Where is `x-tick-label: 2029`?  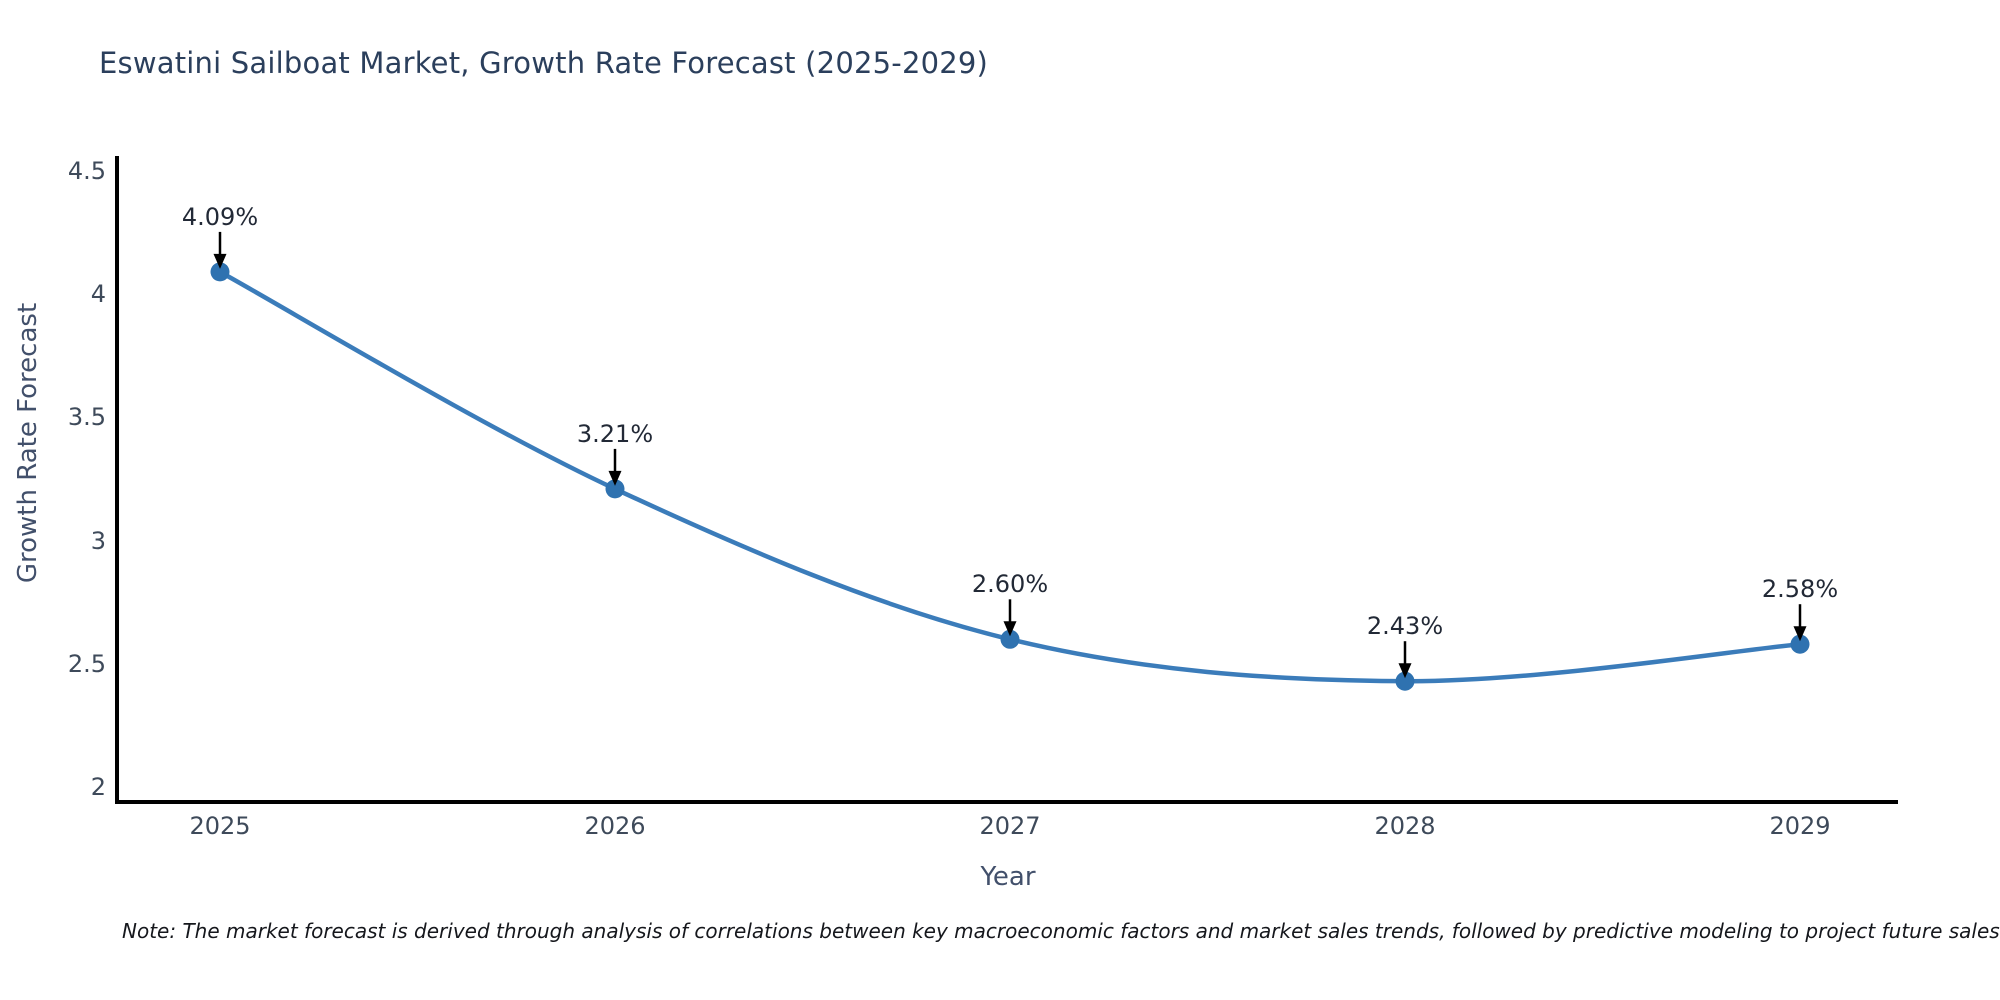 x-tick-label: 2029 is located at coordinates (1800, 826).